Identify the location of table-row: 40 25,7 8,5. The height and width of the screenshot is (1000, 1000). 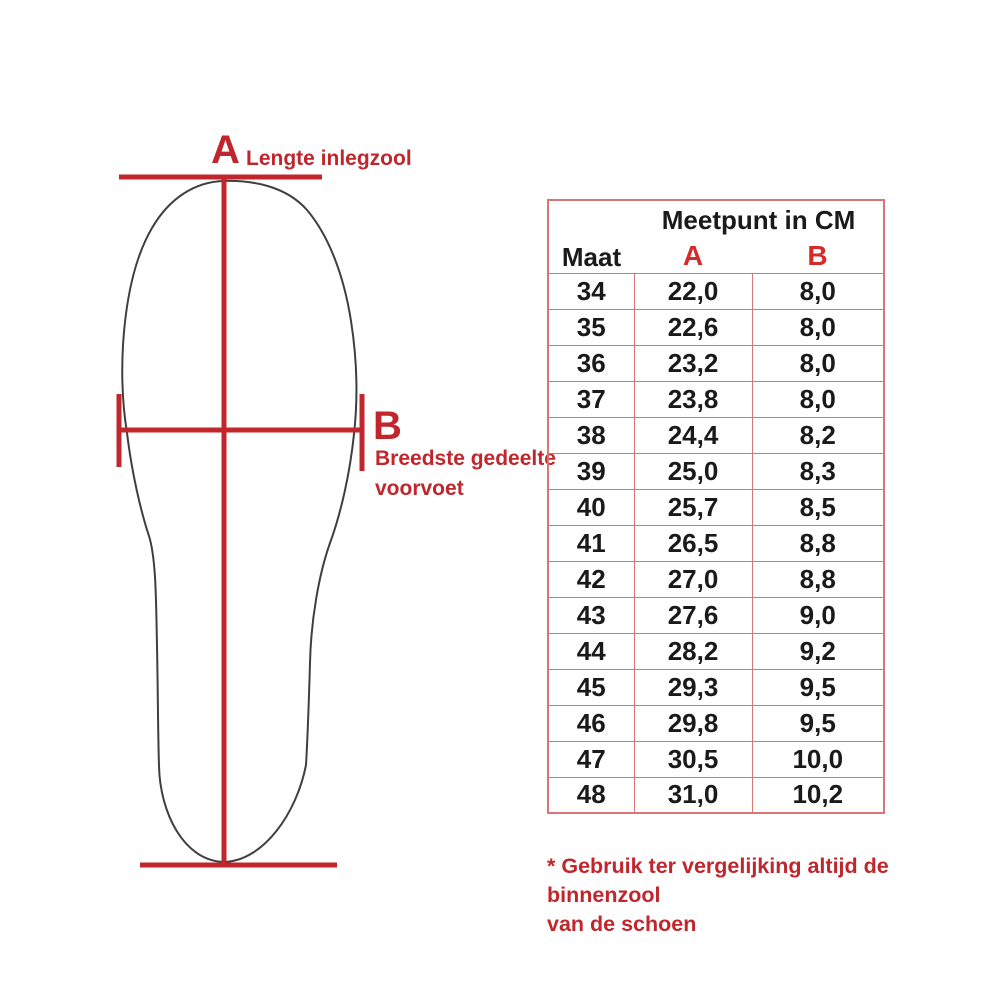
(716, 506).